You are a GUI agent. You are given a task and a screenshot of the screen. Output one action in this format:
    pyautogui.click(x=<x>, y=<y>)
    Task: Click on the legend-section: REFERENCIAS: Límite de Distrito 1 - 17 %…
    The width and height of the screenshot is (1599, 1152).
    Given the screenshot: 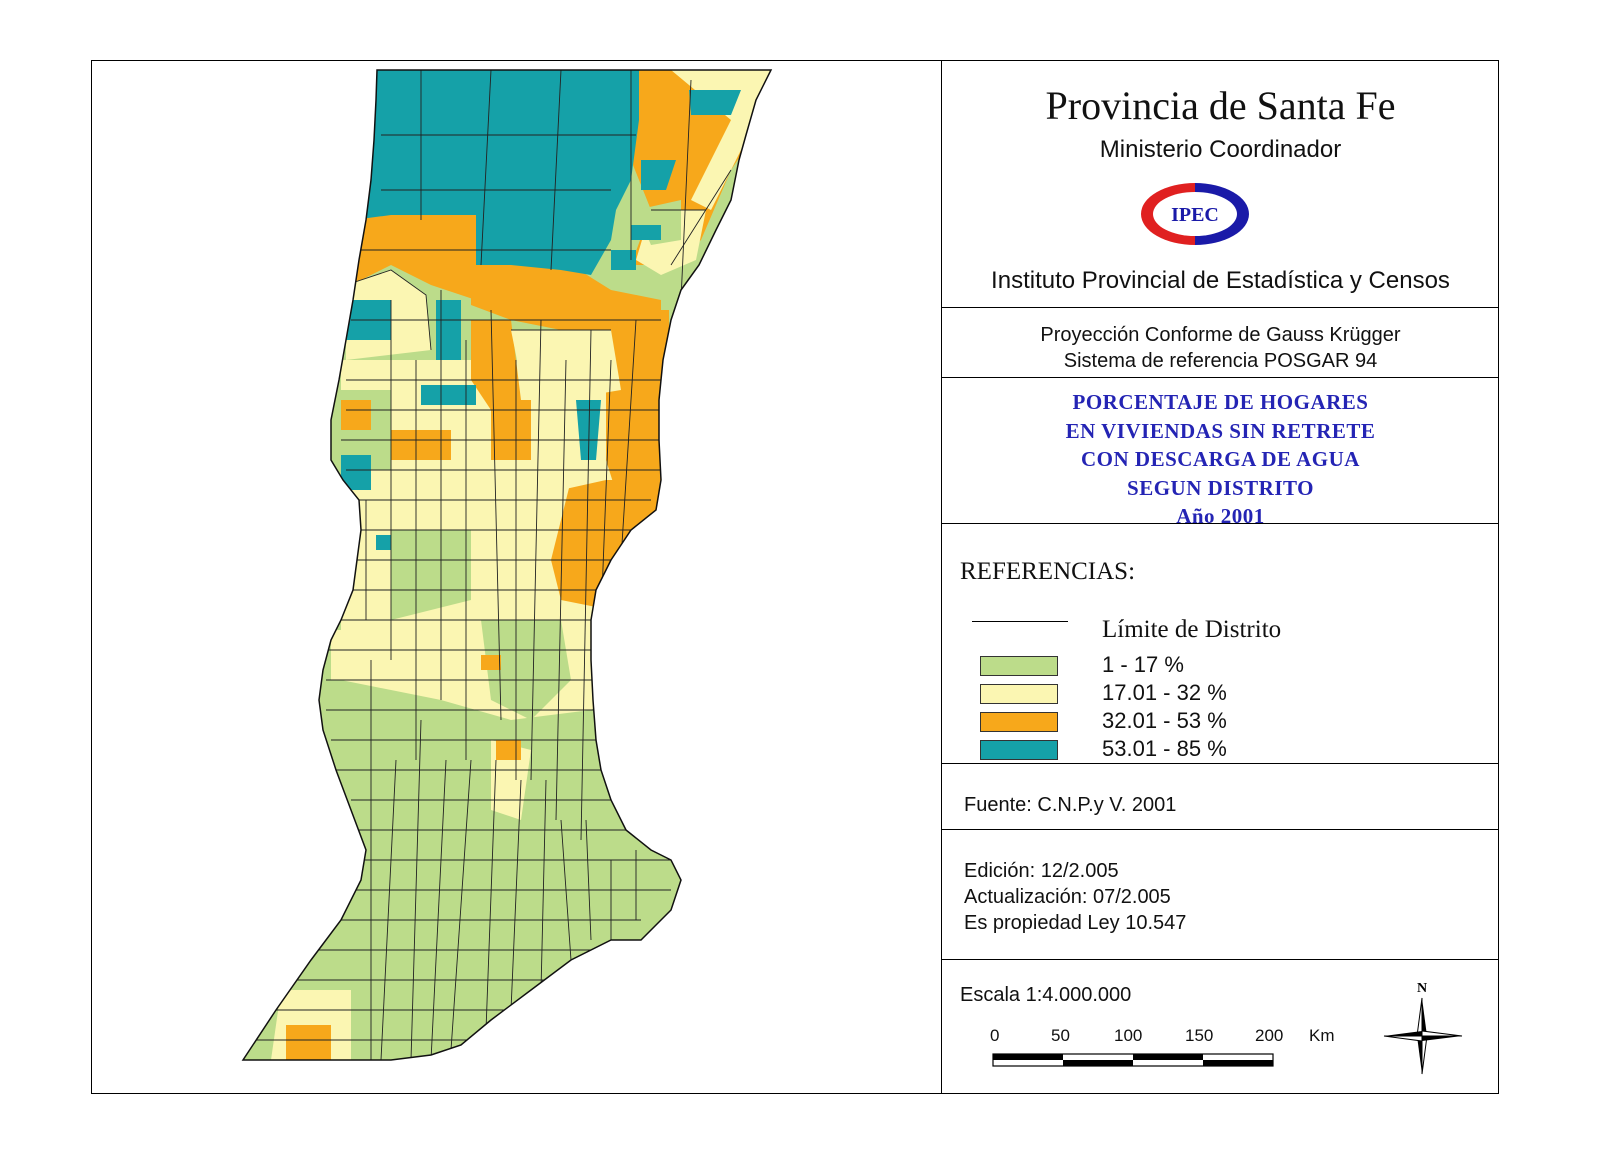 What is the action you would take?
    pyautogui.click(x=1220, y=644)
    